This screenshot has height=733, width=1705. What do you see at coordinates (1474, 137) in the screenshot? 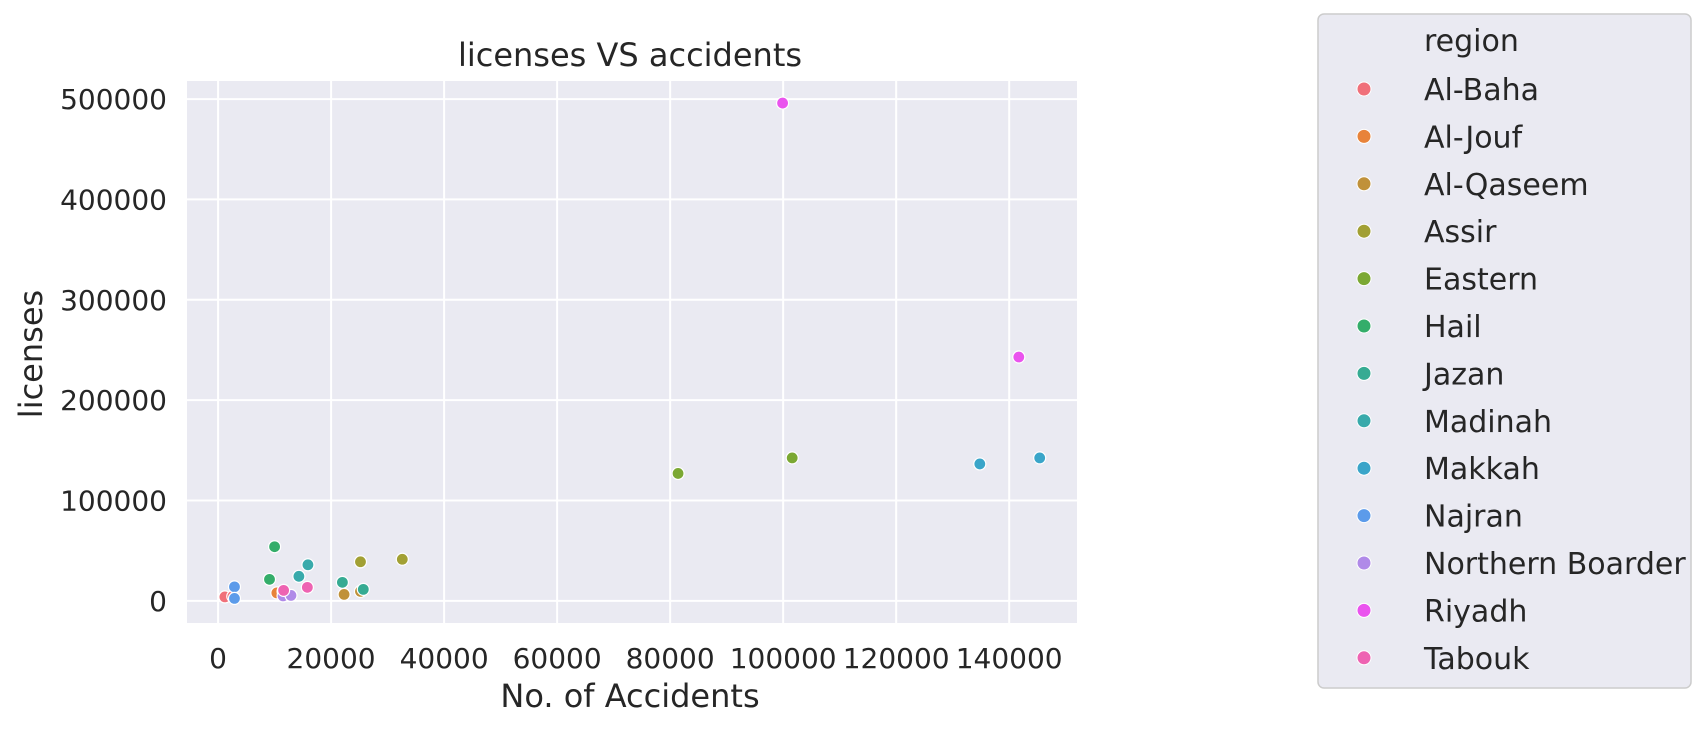
I see `legend-label-al-jouf: Al-Jouf` at bounding box center [1474, 137].